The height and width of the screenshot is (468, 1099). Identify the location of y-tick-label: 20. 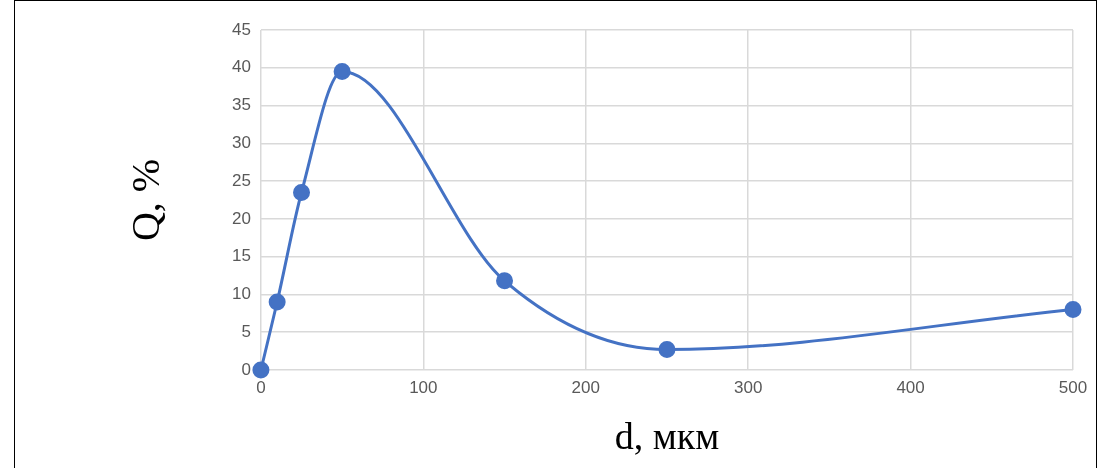
(241, 218).